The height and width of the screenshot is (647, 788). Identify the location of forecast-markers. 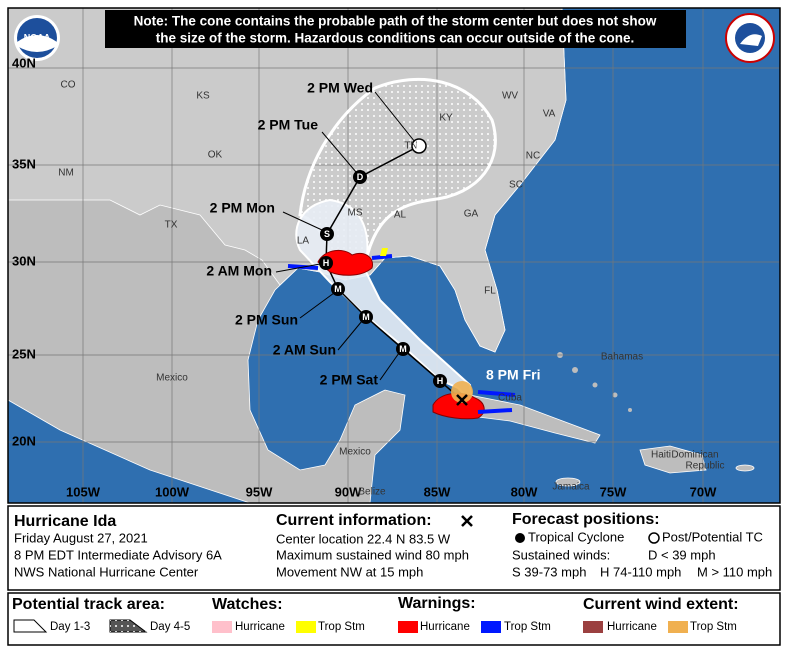
(383, 263).